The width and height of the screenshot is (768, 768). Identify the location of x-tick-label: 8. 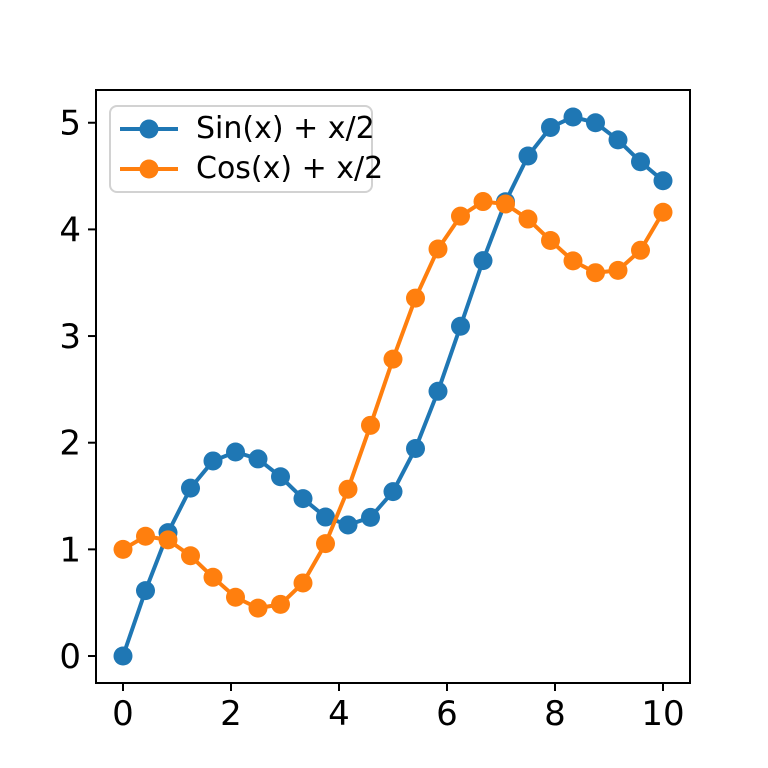
(555, 714).